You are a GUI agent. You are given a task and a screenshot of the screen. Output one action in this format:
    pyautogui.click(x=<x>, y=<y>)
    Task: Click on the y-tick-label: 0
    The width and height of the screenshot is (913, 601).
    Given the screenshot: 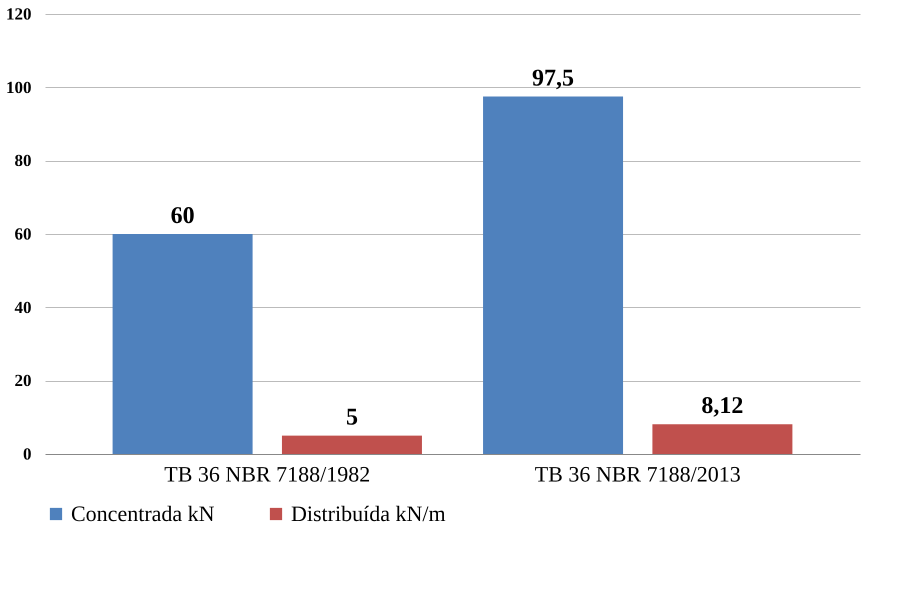 What is the action you would take?
    pyautogui.click(x=27, y=454)
    